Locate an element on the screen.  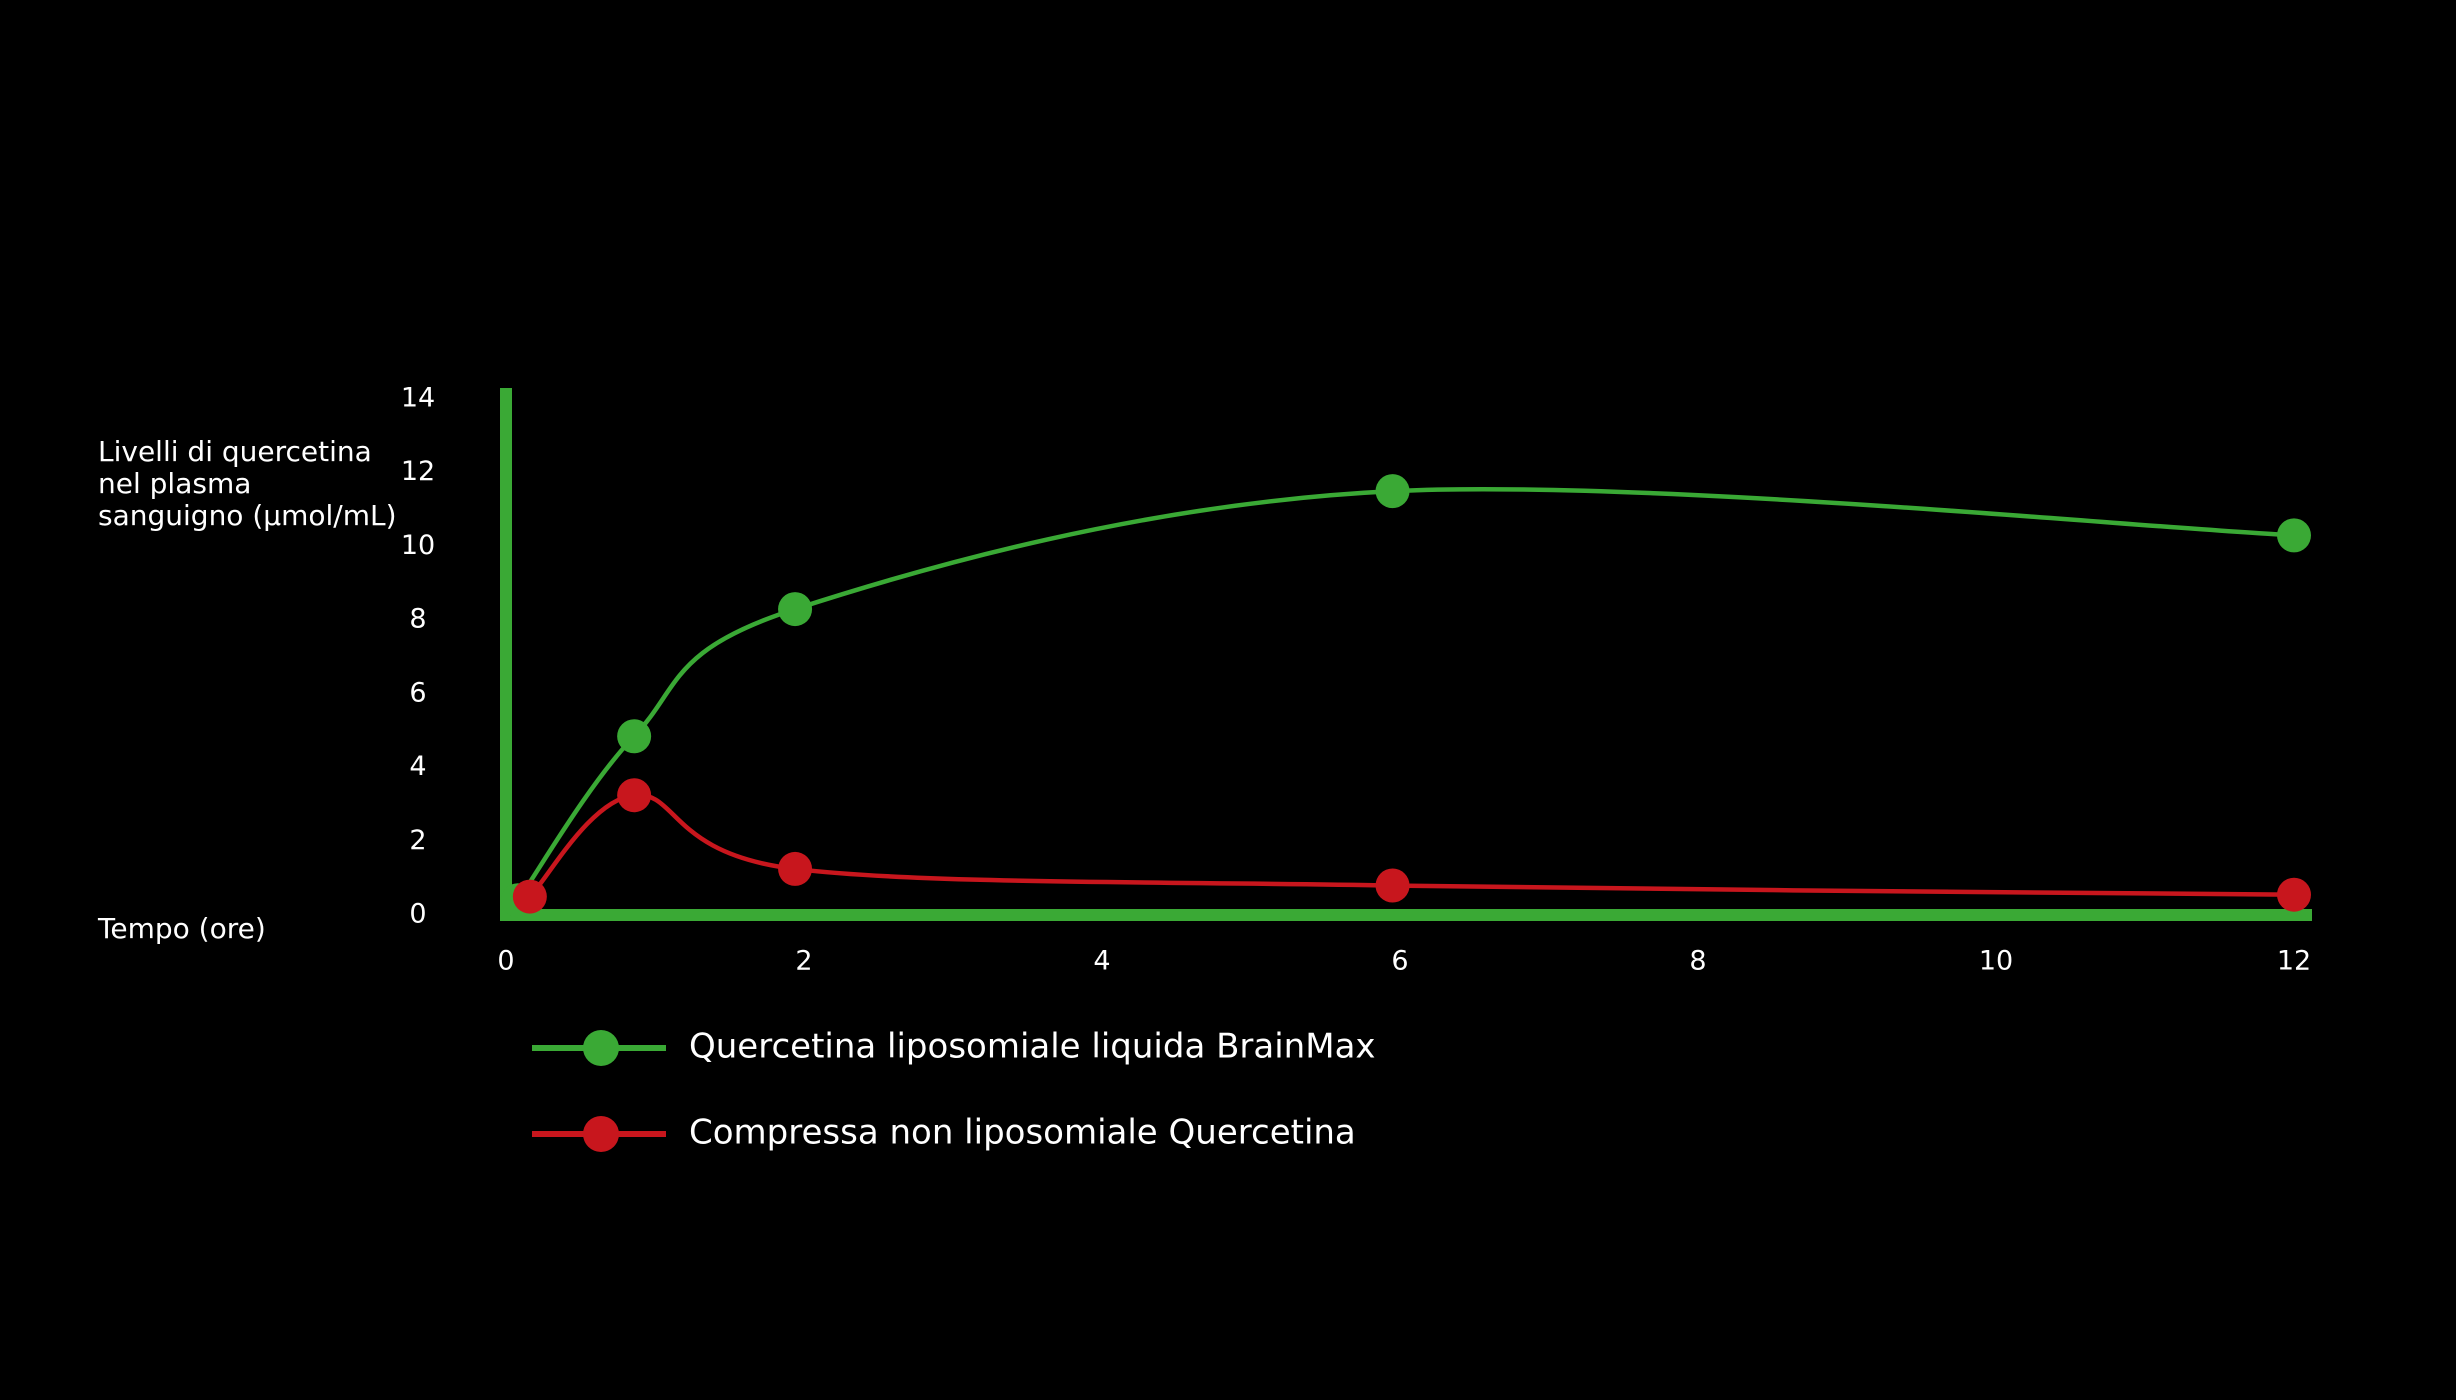
y-tick-label: 6 is located at coordinates (417, 692).